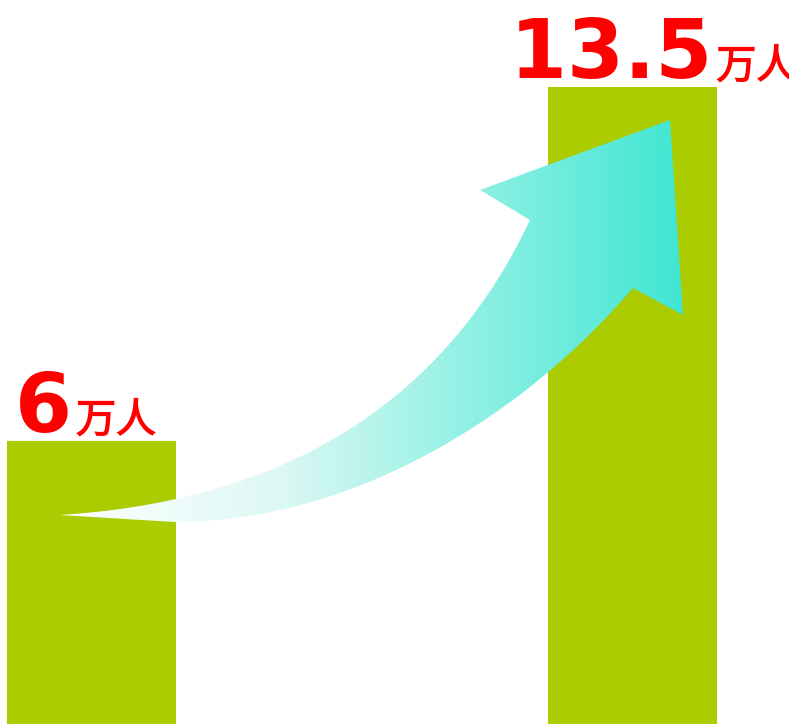 This screenshot has height=724, width=789. I want to click on value-label: 6 万人, so click(85, 404).